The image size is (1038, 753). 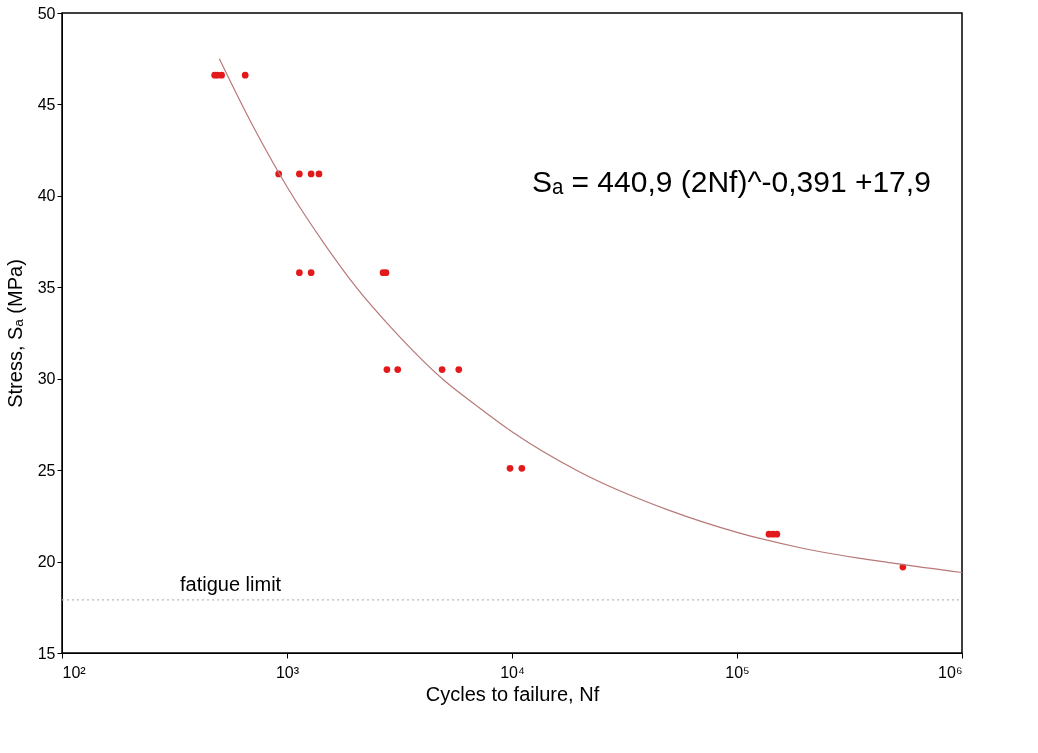 I want to click on annotation: Sₐ = 440,9 (2Nf)^-0,391 +17,9, so click(x=731, y=181).